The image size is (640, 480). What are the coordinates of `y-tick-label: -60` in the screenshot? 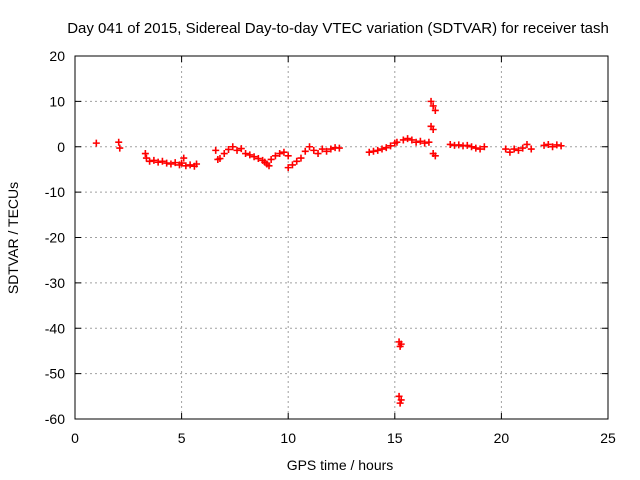 It's located at (55, 419).